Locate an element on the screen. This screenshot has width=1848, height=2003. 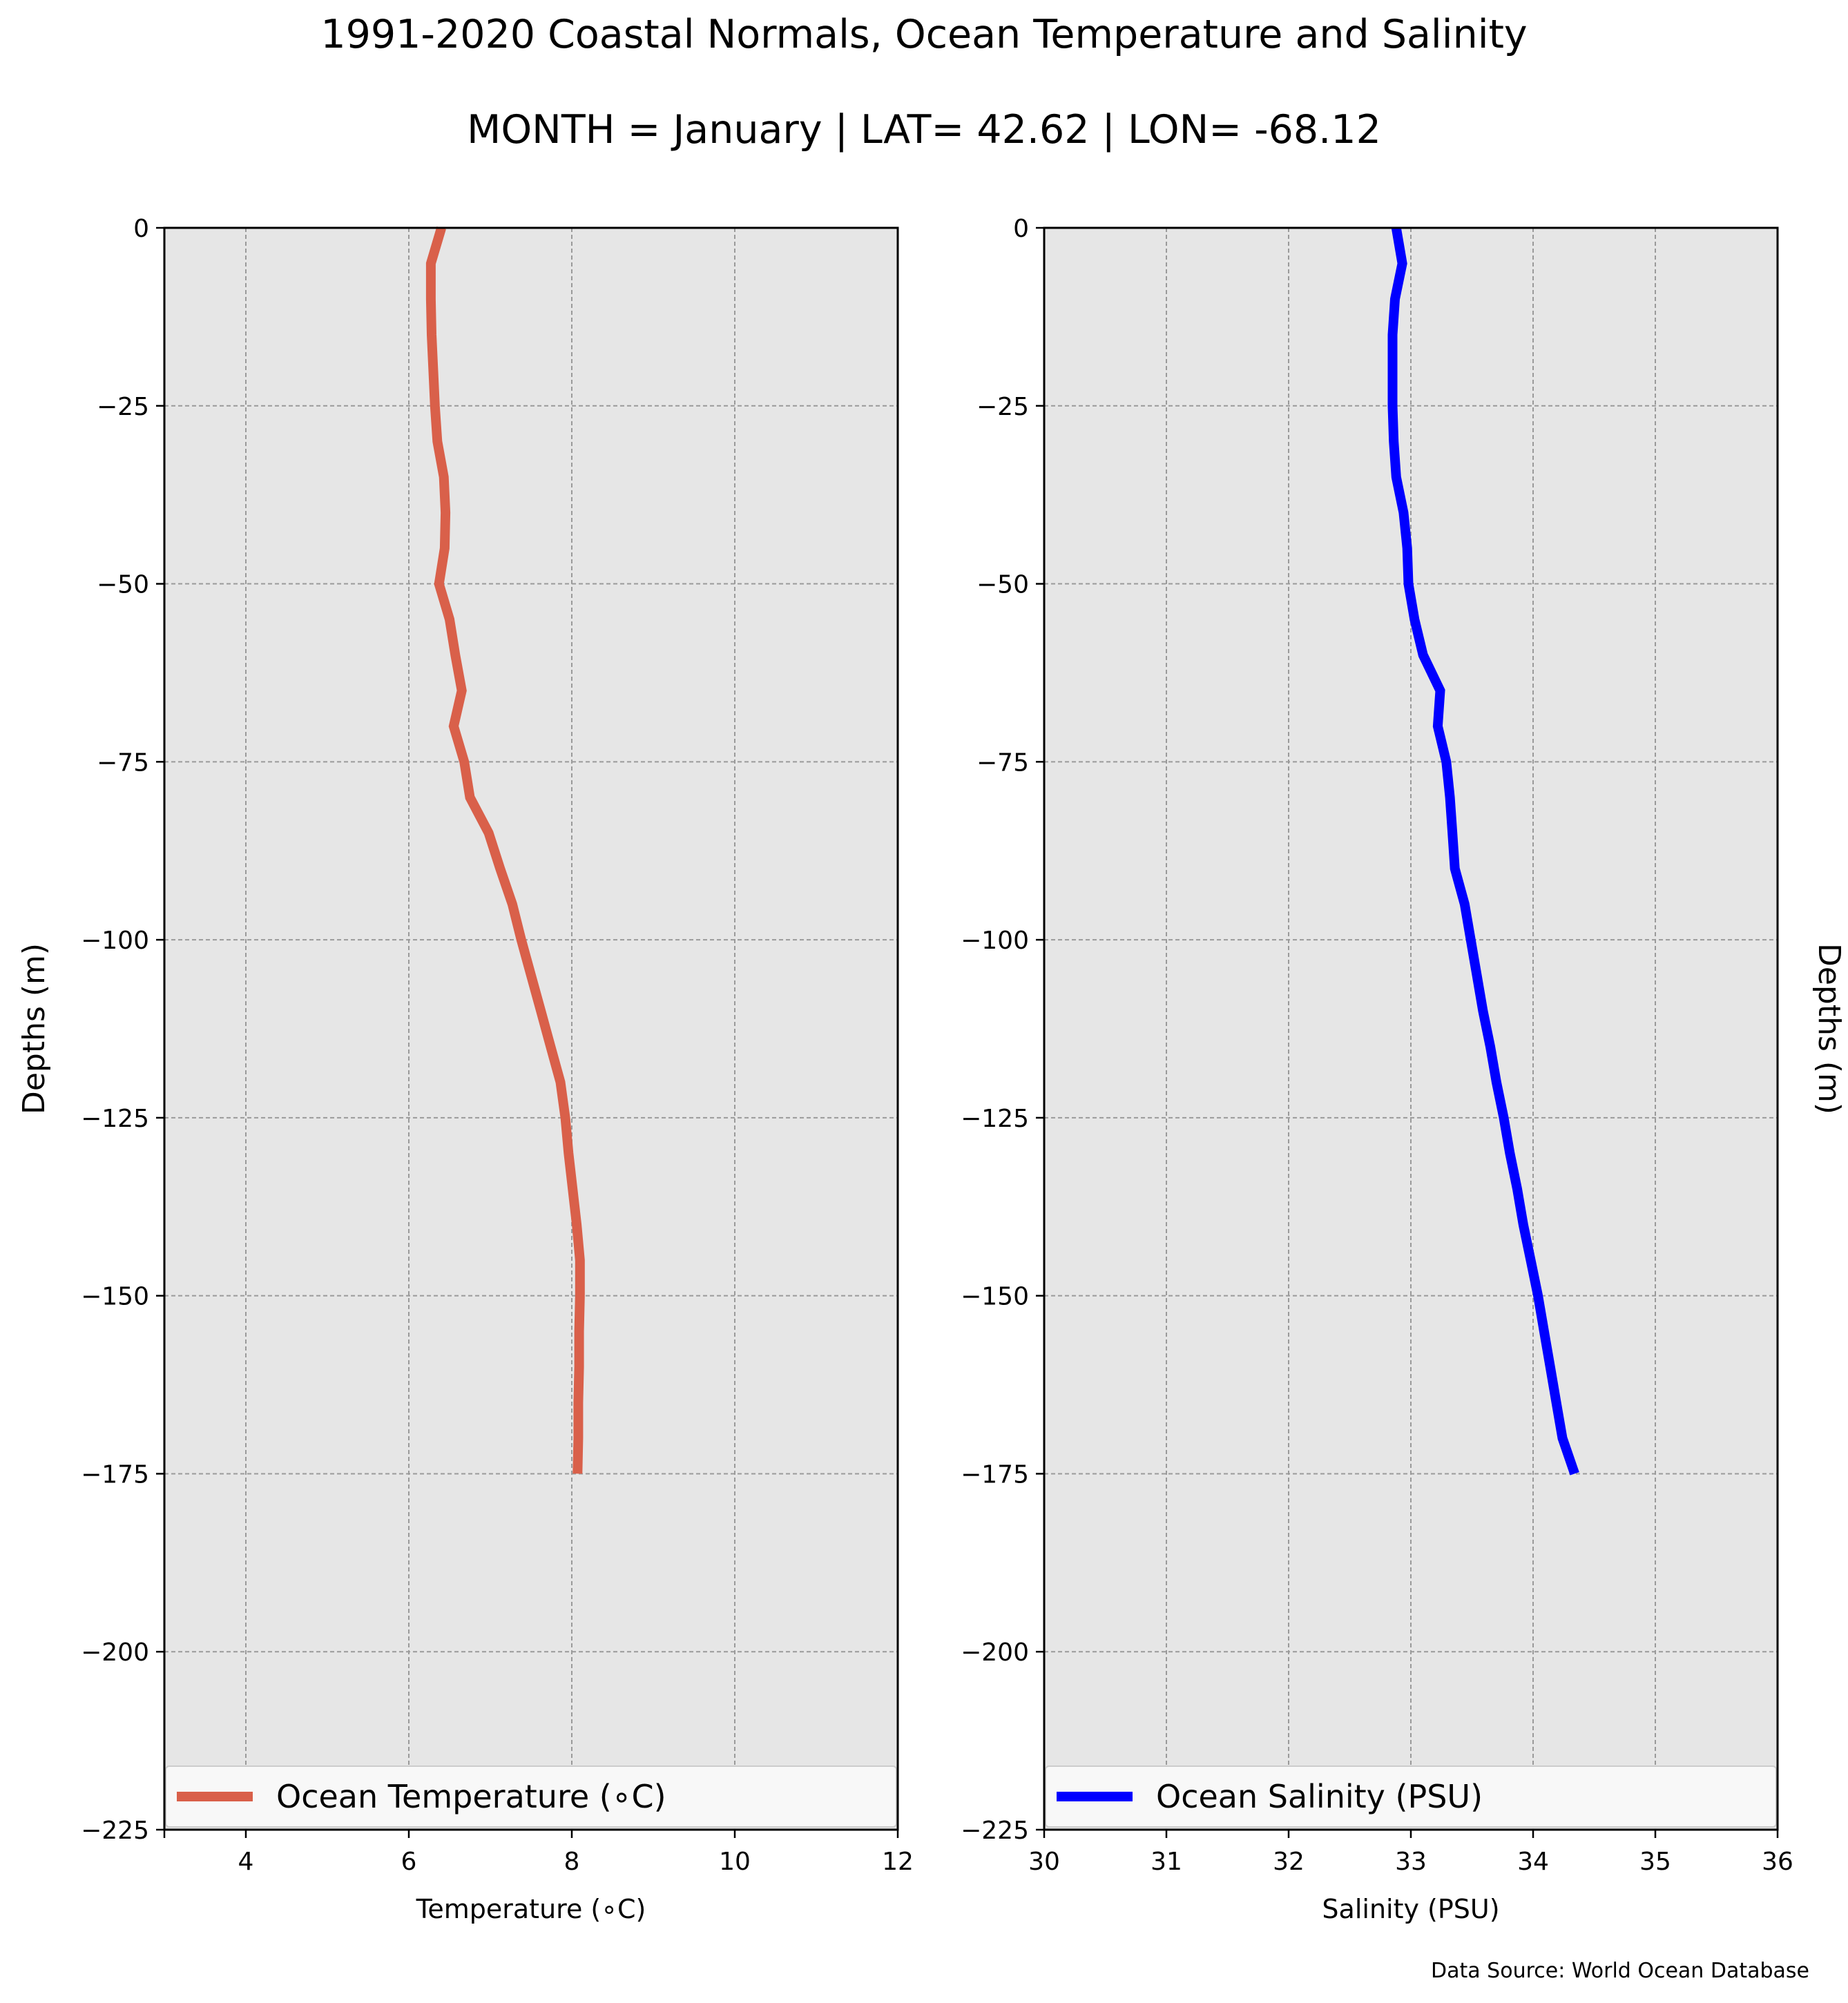
temperature-xaxis-label: Temperature (∘C) is located at coordinates (531, 1909).